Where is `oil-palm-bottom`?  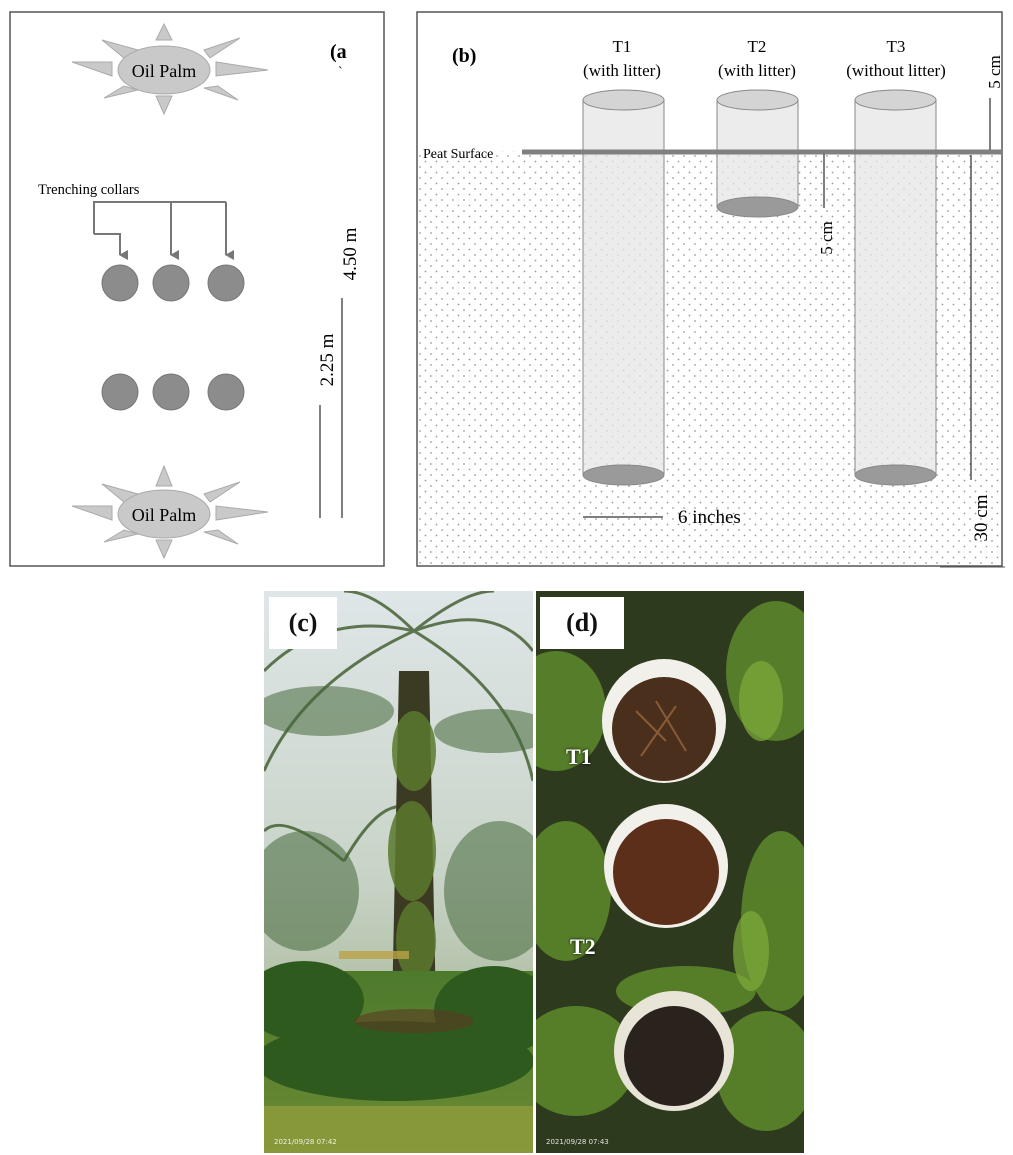
oil-palm-bottom is located at coordinates (170, 512).